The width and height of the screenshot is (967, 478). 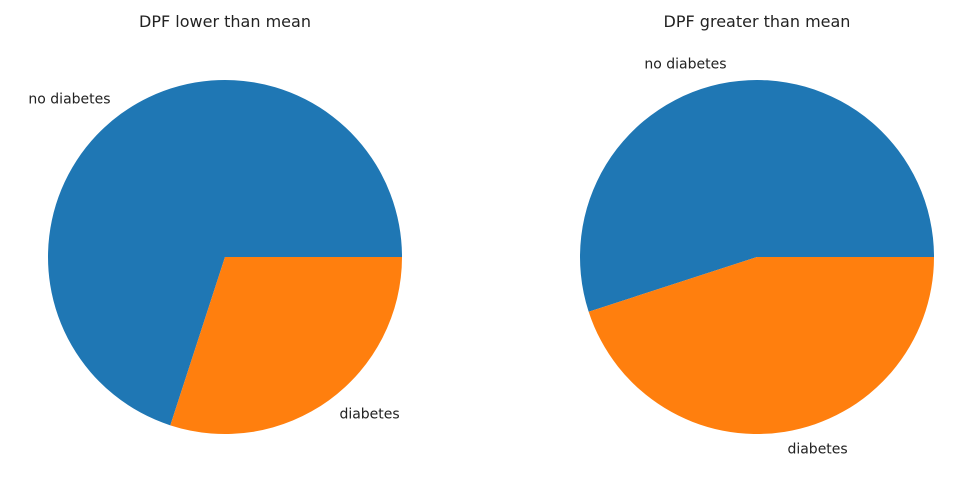 What do you see at coordinates (757, 21) in the screenshot?
I see `chart-title: DPF greater than mean` at bounding box center [757, 21].